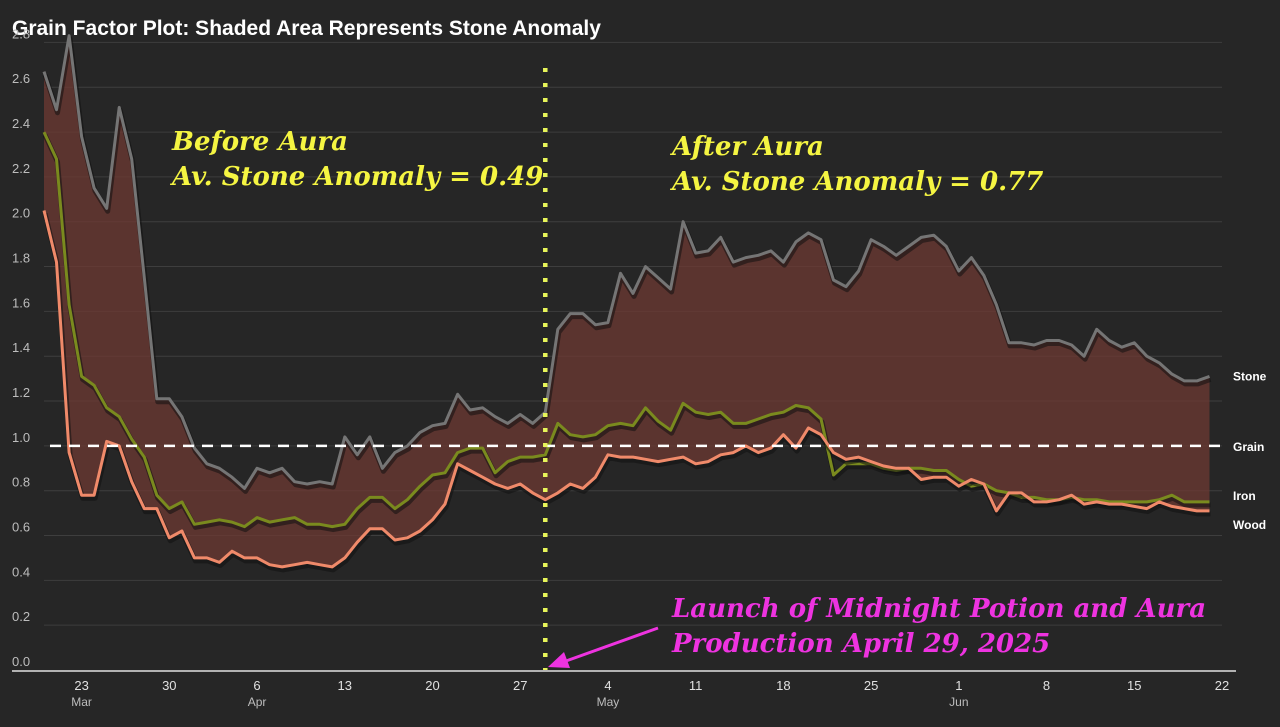 This screenshot has height=727, width=1280. Describe the element at coordinates (650, 693) in the screenshot. I see `x-axis-ticks: 23 Mar 30 6 Apr 13 20 27 4 May 11 18 25 1 Jun 8 15 22` at that location.